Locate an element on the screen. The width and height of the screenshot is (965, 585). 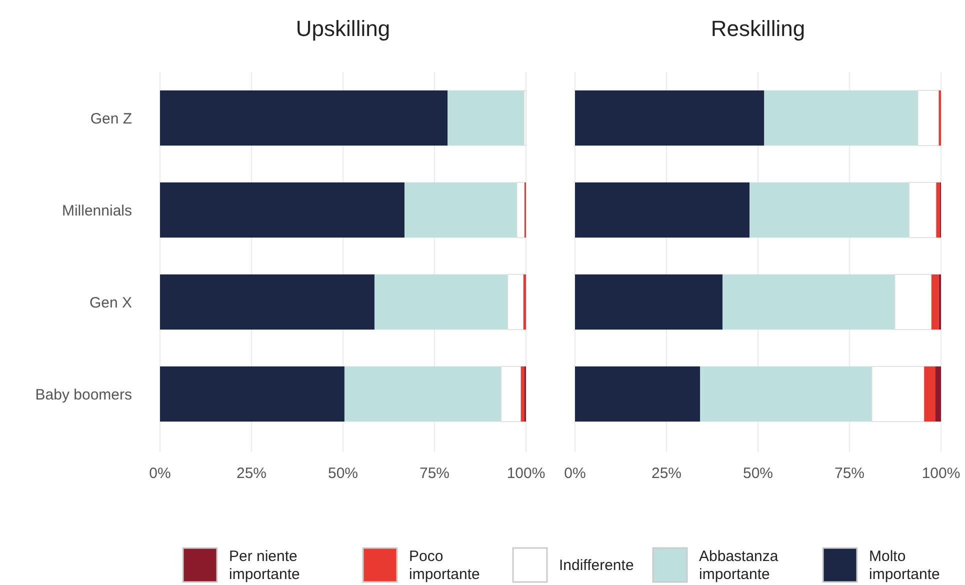
y-tick-label: Gen X is located at coordinates (110, 303).